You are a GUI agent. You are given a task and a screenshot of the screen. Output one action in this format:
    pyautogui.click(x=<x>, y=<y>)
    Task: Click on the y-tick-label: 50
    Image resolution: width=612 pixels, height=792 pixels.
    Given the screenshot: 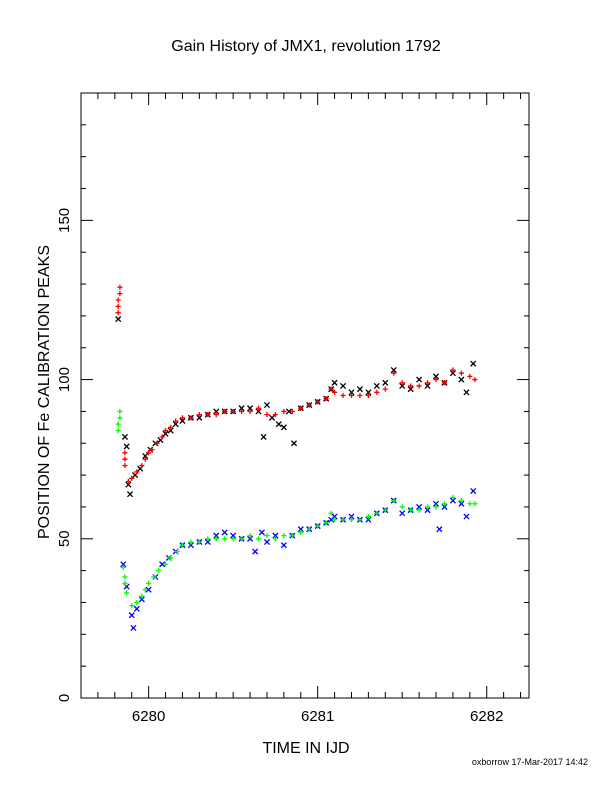 What is the action you would take?
    pyautogui.click(x=64, y=538)
    